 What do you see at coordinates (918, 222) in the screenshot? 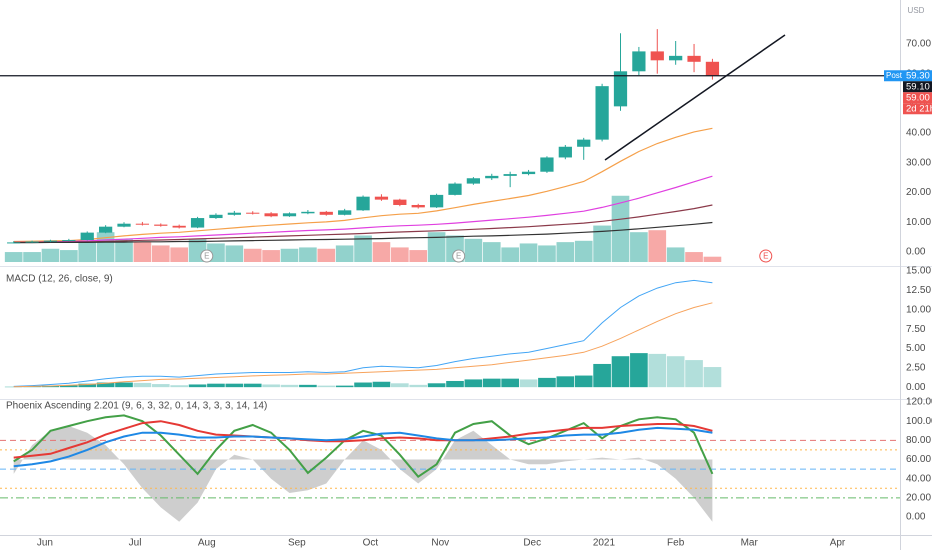
I see `y-tick-label: 10.00` at bounding box center [918, 222].